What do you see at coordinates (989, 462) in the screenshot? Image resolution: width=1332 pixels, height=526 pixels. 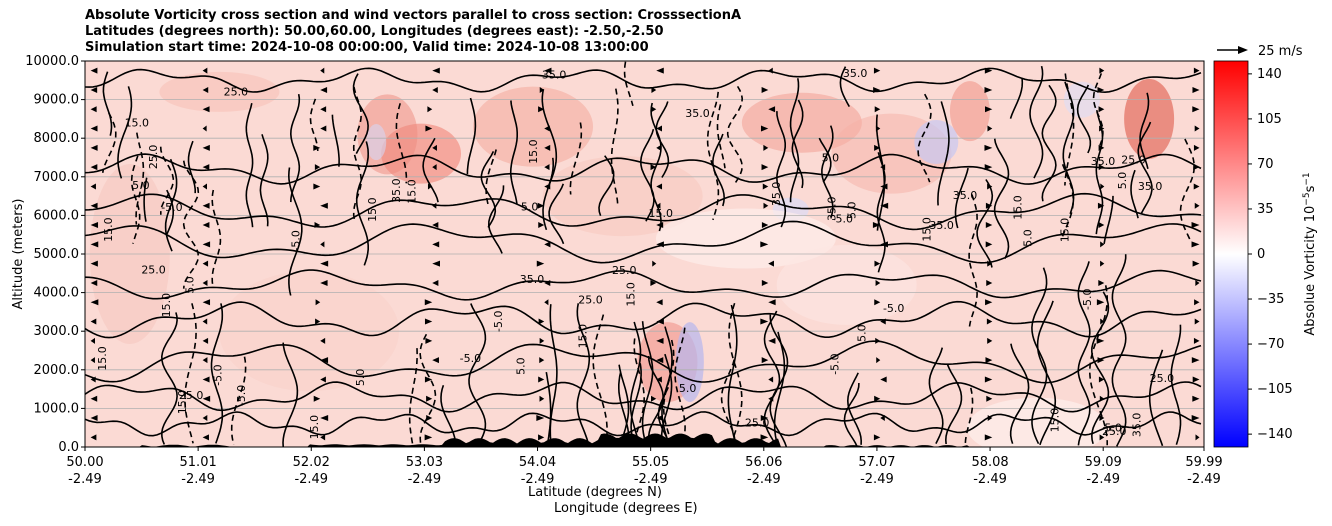 I see `x-tick-label-lat: 58.08` at bounding box center [989, 462].